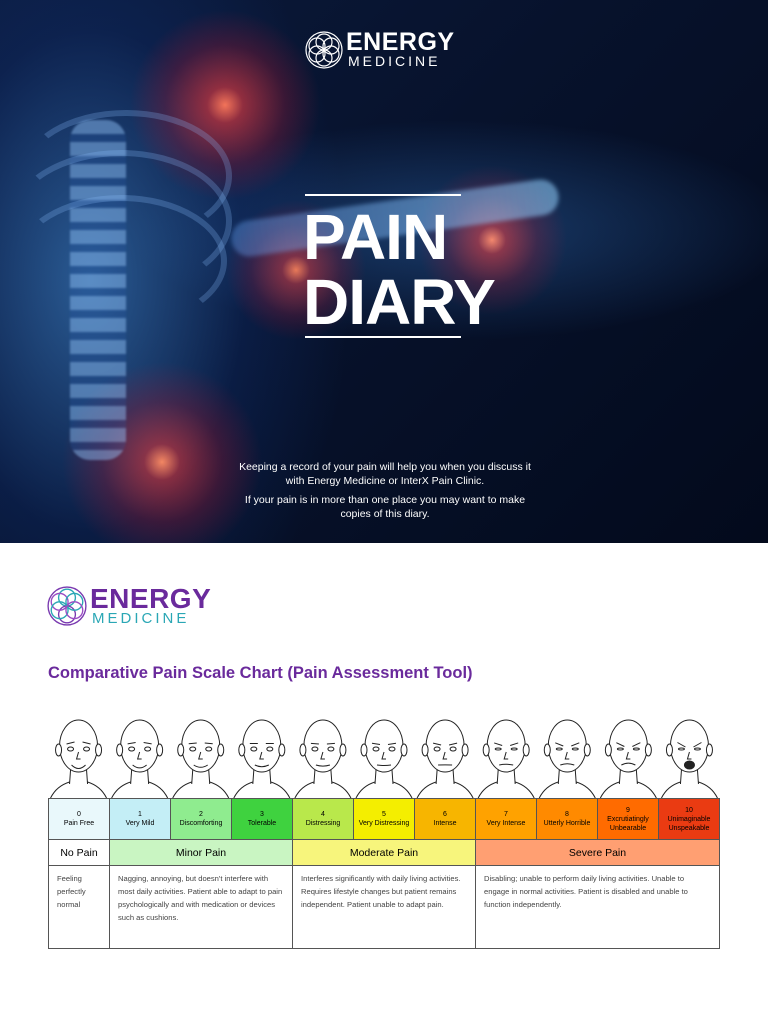 Image resolution: width=768 pixels, height=1024 pixels. What do you see at coordinates (141, 607) in the screenshot?
I see `logo: ENERGY MEDICINE` at bounding box center [141, 607].